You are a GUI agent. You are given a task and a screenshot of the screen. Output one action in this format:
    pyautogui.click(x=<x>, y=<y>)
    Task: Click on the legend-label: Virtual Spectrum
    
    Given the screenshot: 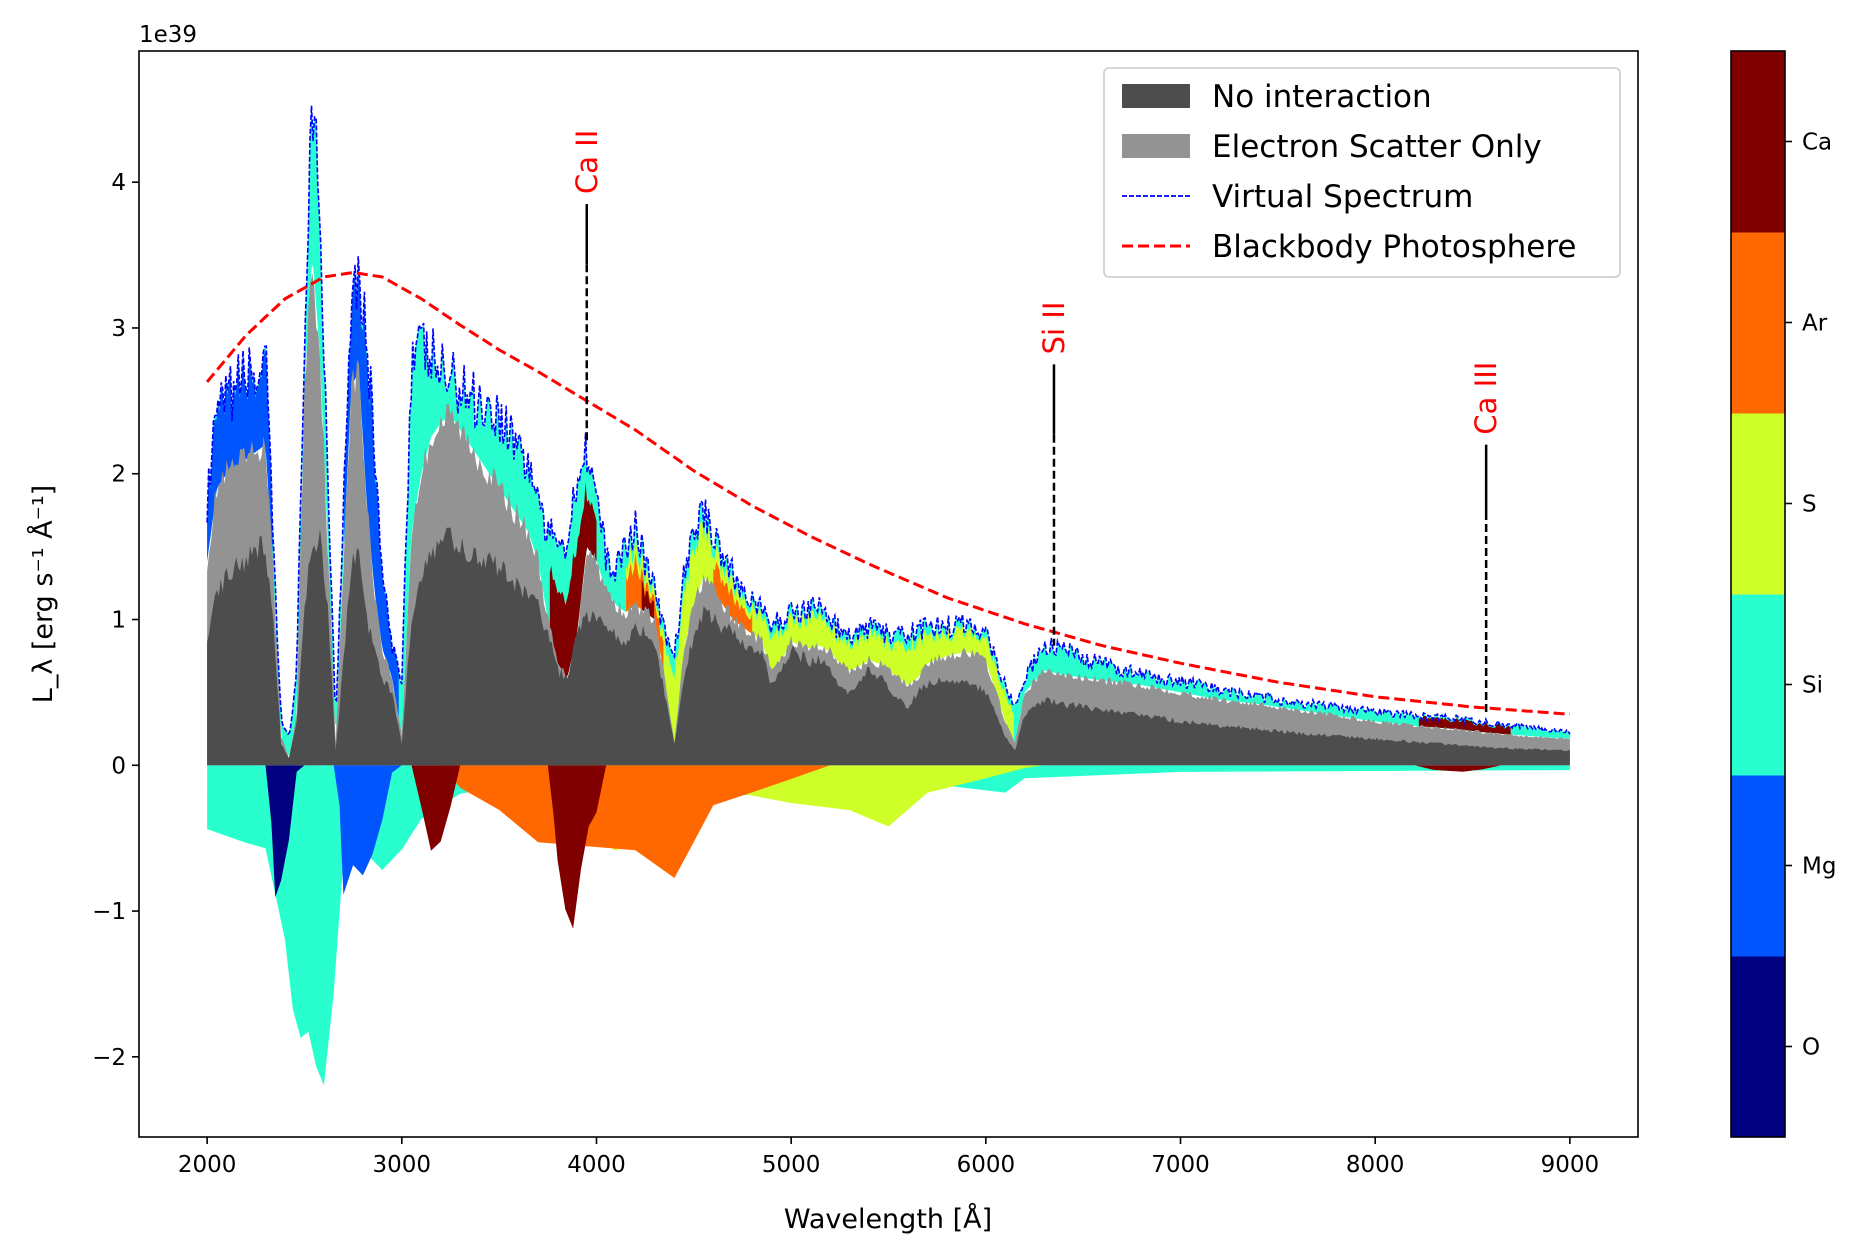 What is the action you would take?
    pyautogui.click(x=1342, y=197)
    